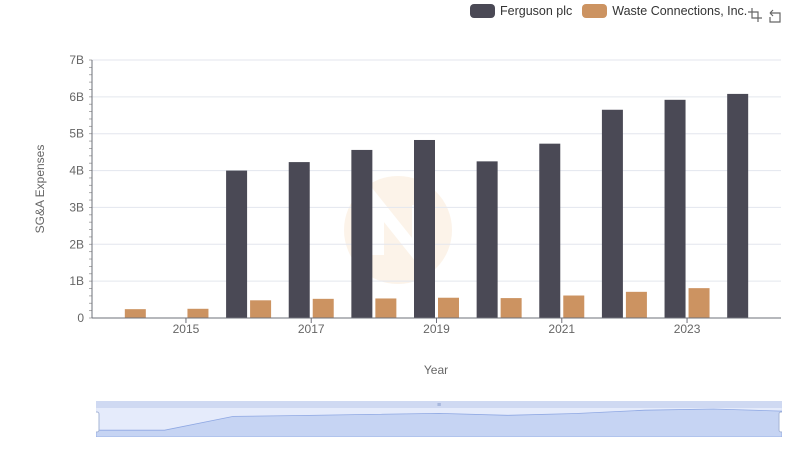 This screenshot has height=461, width=800. I want to click on y-tick-label: 1B, so click(76, 281).